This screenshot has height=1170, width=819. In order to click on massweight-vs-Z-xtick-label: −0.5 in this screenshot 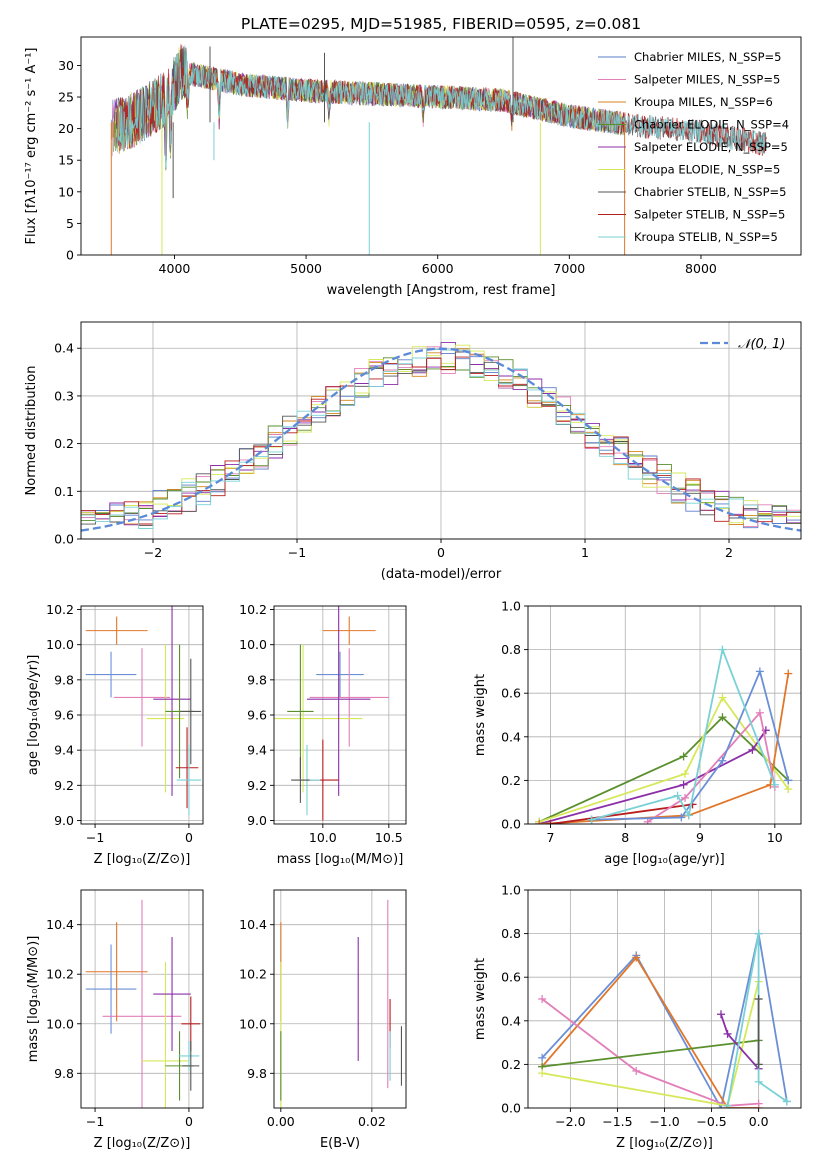, I will do `click(711, 1121)`.